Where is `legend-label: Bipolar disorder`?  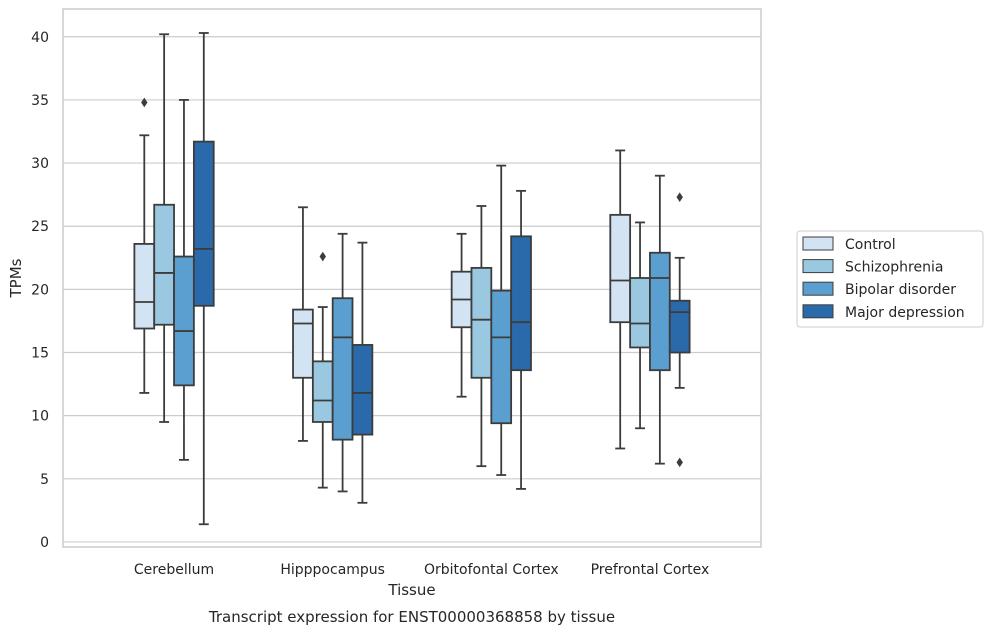
legend-label: Bipolar disorder is located at coordinates (900, 290).